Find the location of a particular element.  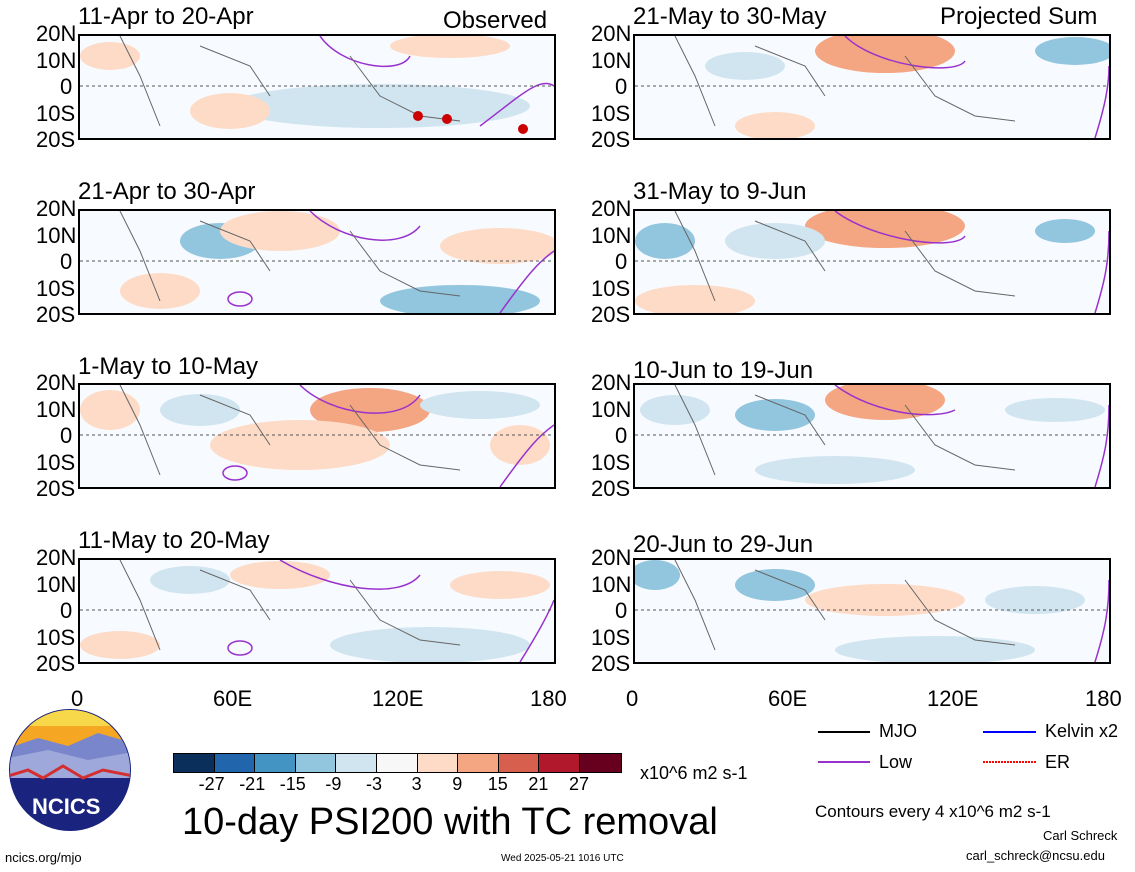

lat-label-left-row4-10s: 10S is located at coordinates (56, 637).